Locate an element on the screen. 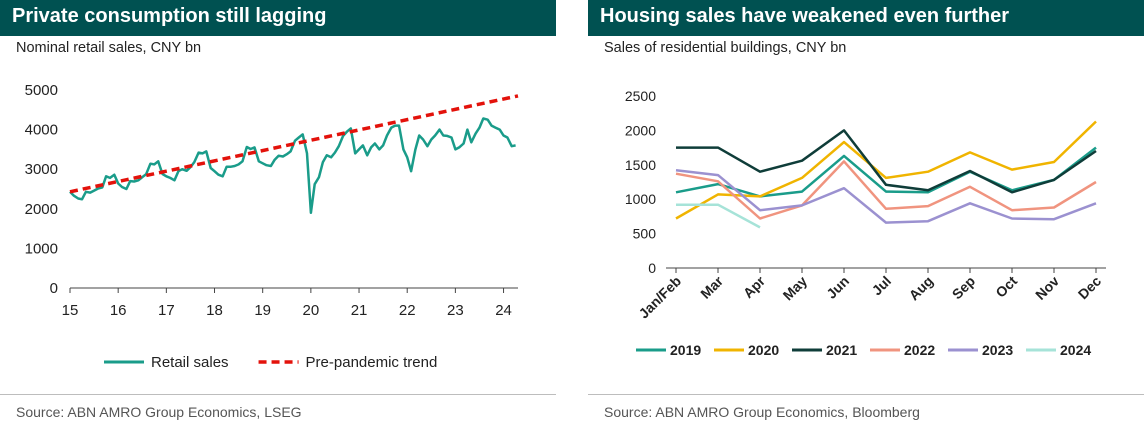 This screenshot has width=1146, height=425. legend-label: 2019 is located at coordinates (685, 350).